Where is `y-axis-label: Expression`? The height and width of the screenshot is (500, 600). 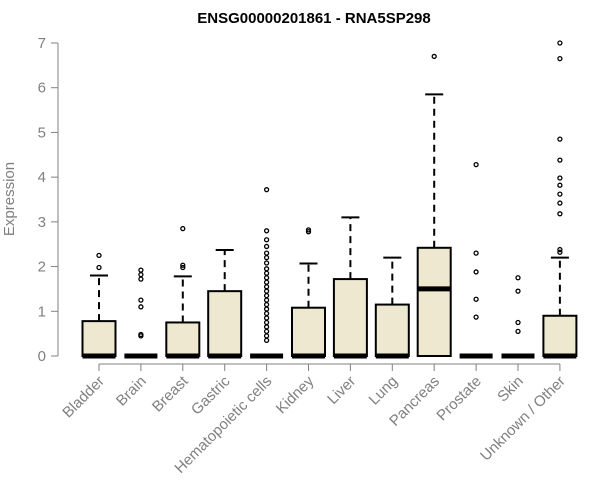
y-axis-label: Expression is located at coordinates (9, 199).